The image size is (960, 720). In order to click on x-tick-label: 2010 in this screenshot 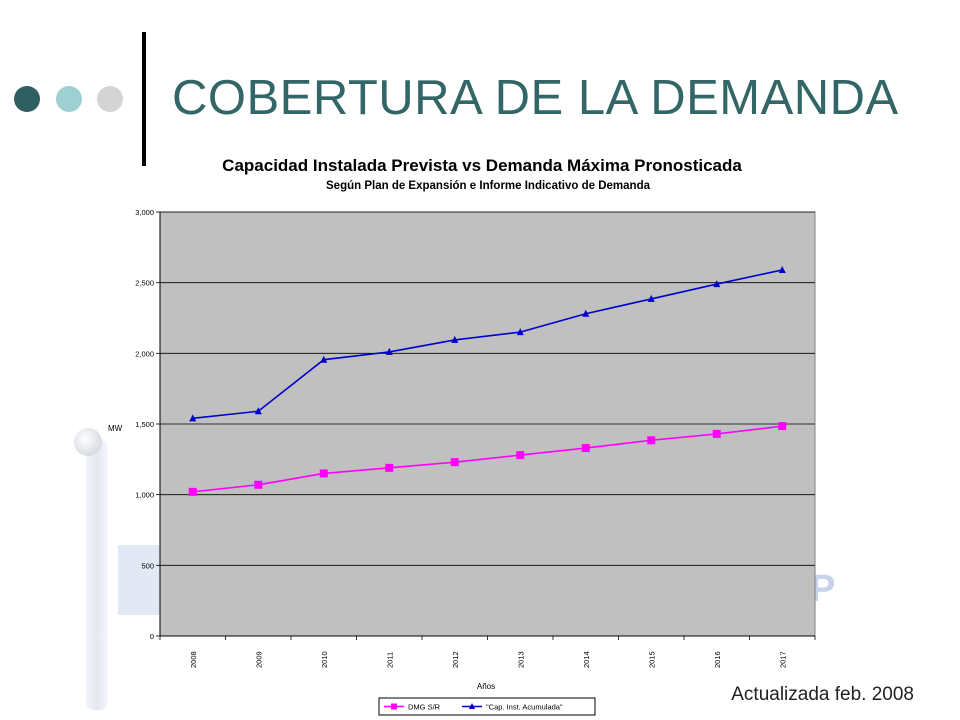, I will do `click(324, 659)`.